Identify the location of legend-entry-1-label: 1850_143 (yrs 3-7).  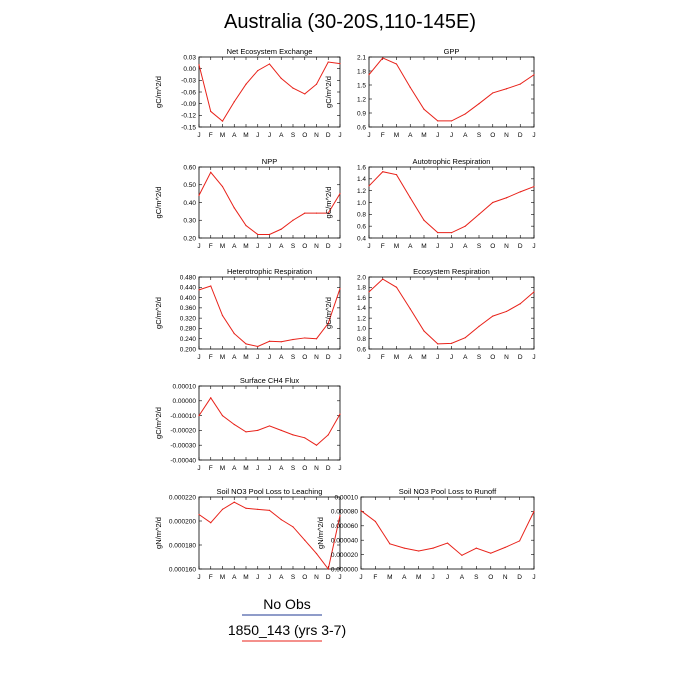
(287, 630).